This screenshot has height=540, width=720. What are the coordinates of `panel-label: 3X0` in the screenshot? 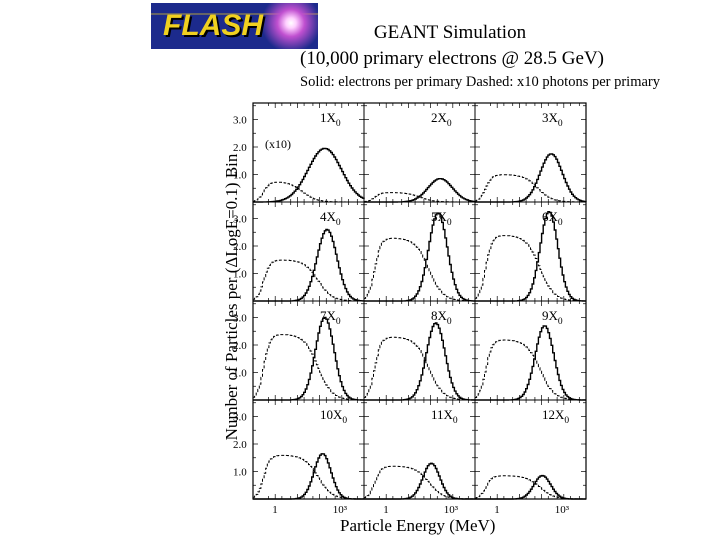 It's located at (552, 119).